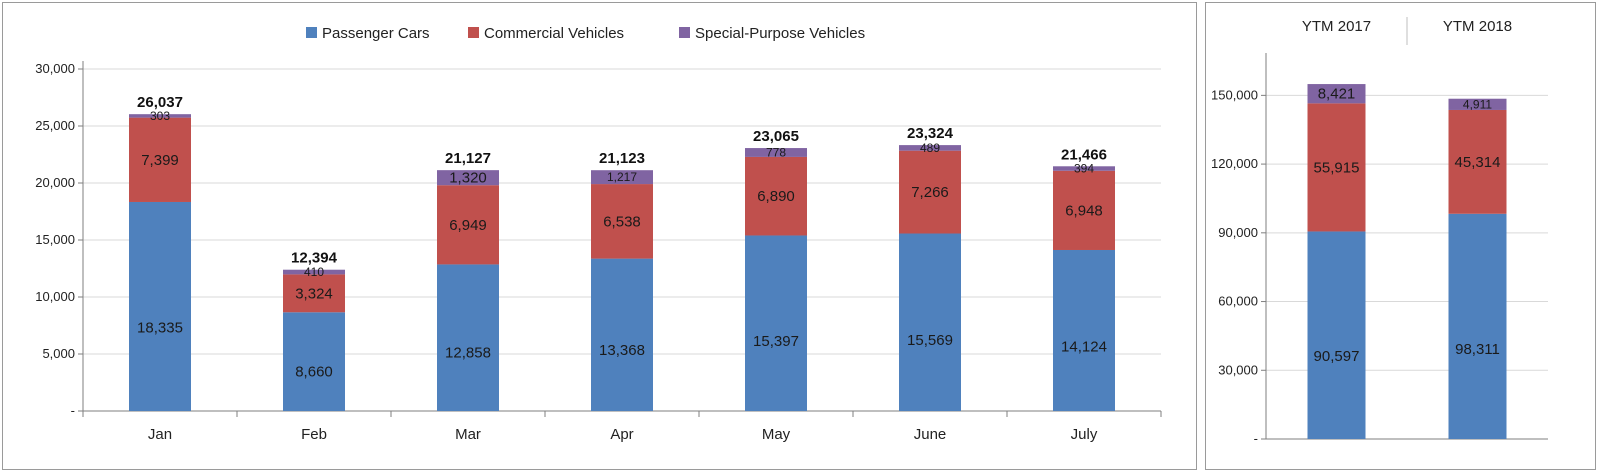 This screenshot has width=1600, height=471. Describe the element at coordinates (473, 32) in the screenshot. I see `legend-swatch-commercial-vehicles` at that location.